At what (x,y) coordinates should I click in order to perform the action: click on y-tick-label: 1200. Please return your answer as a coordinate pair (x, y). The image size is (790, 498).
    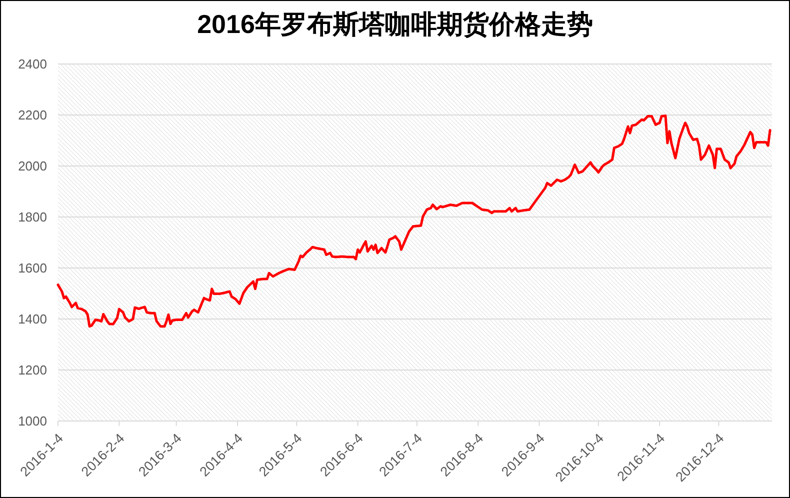
    Looking at the image, I should click on (32, 370).